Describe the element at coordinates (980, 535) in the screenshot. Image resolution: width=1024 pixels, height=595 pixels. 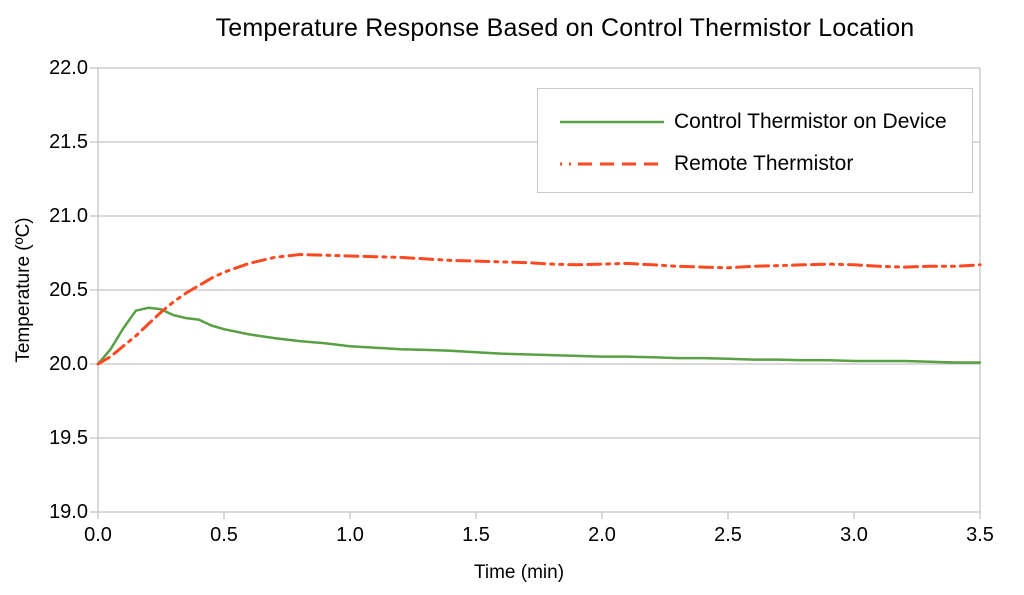
I see `x-tick-label: 3.5` at that location.